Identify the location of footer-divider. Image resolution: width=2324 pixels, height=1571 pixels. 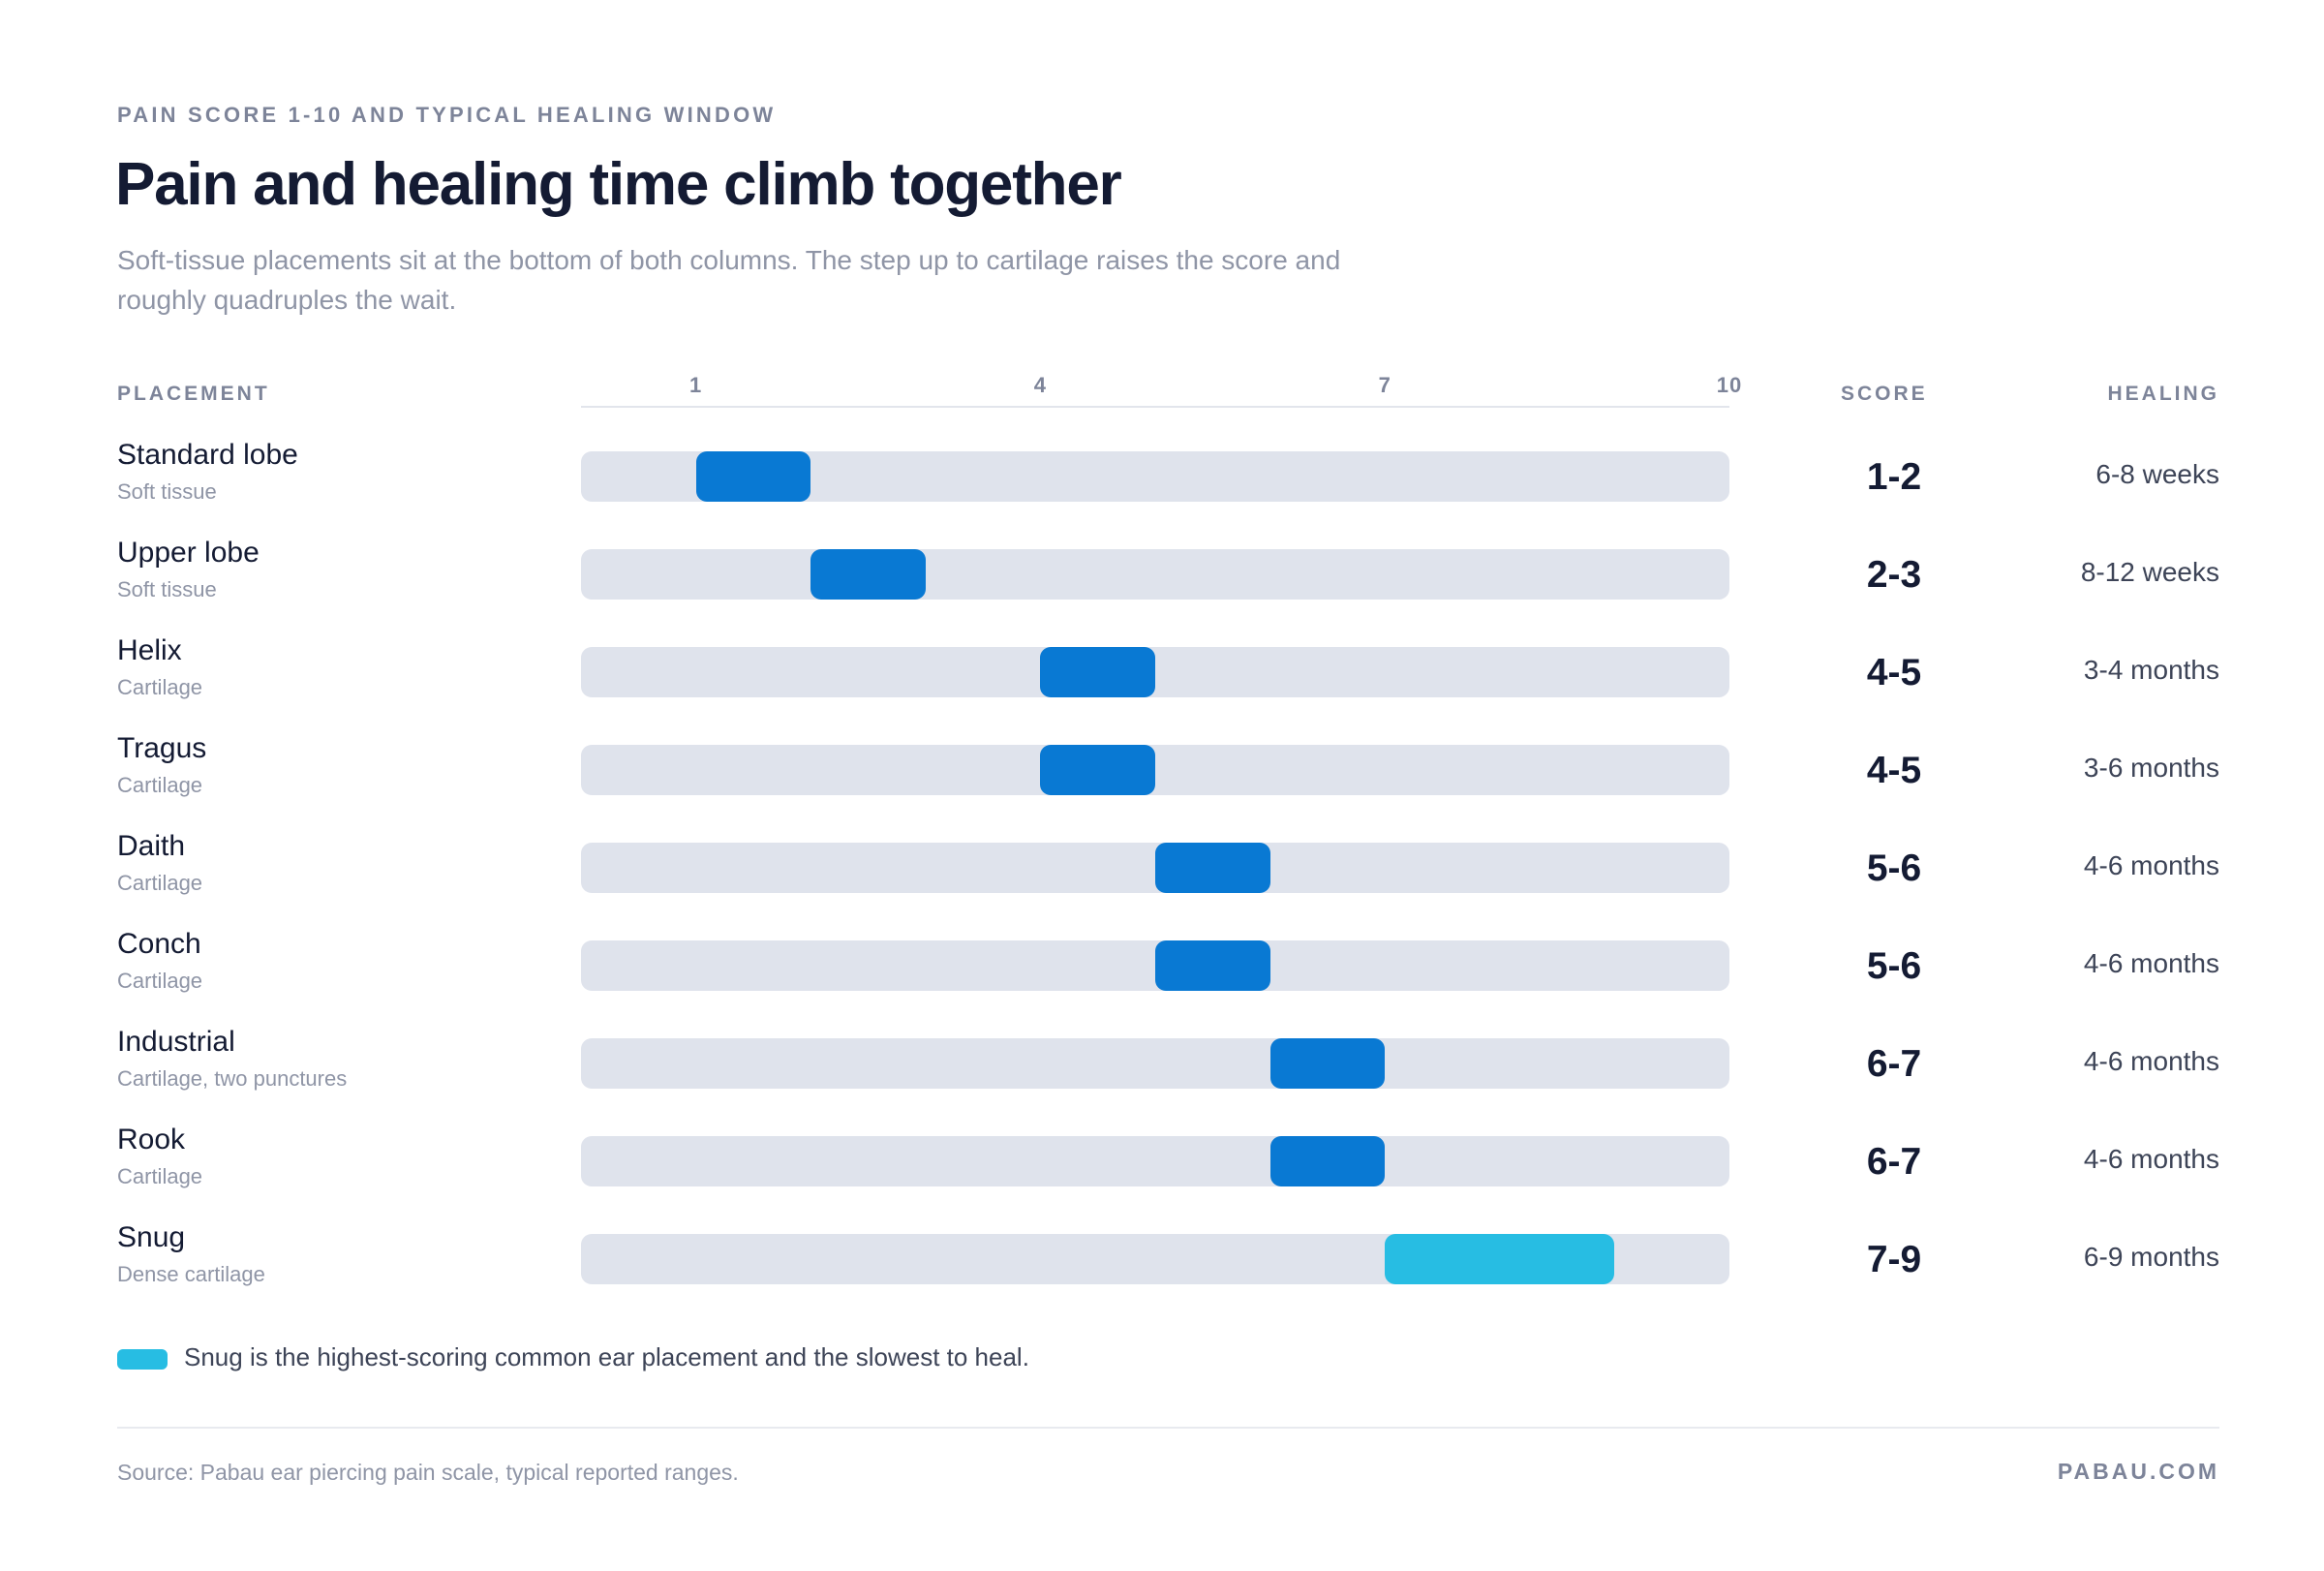
(1168, 1428).